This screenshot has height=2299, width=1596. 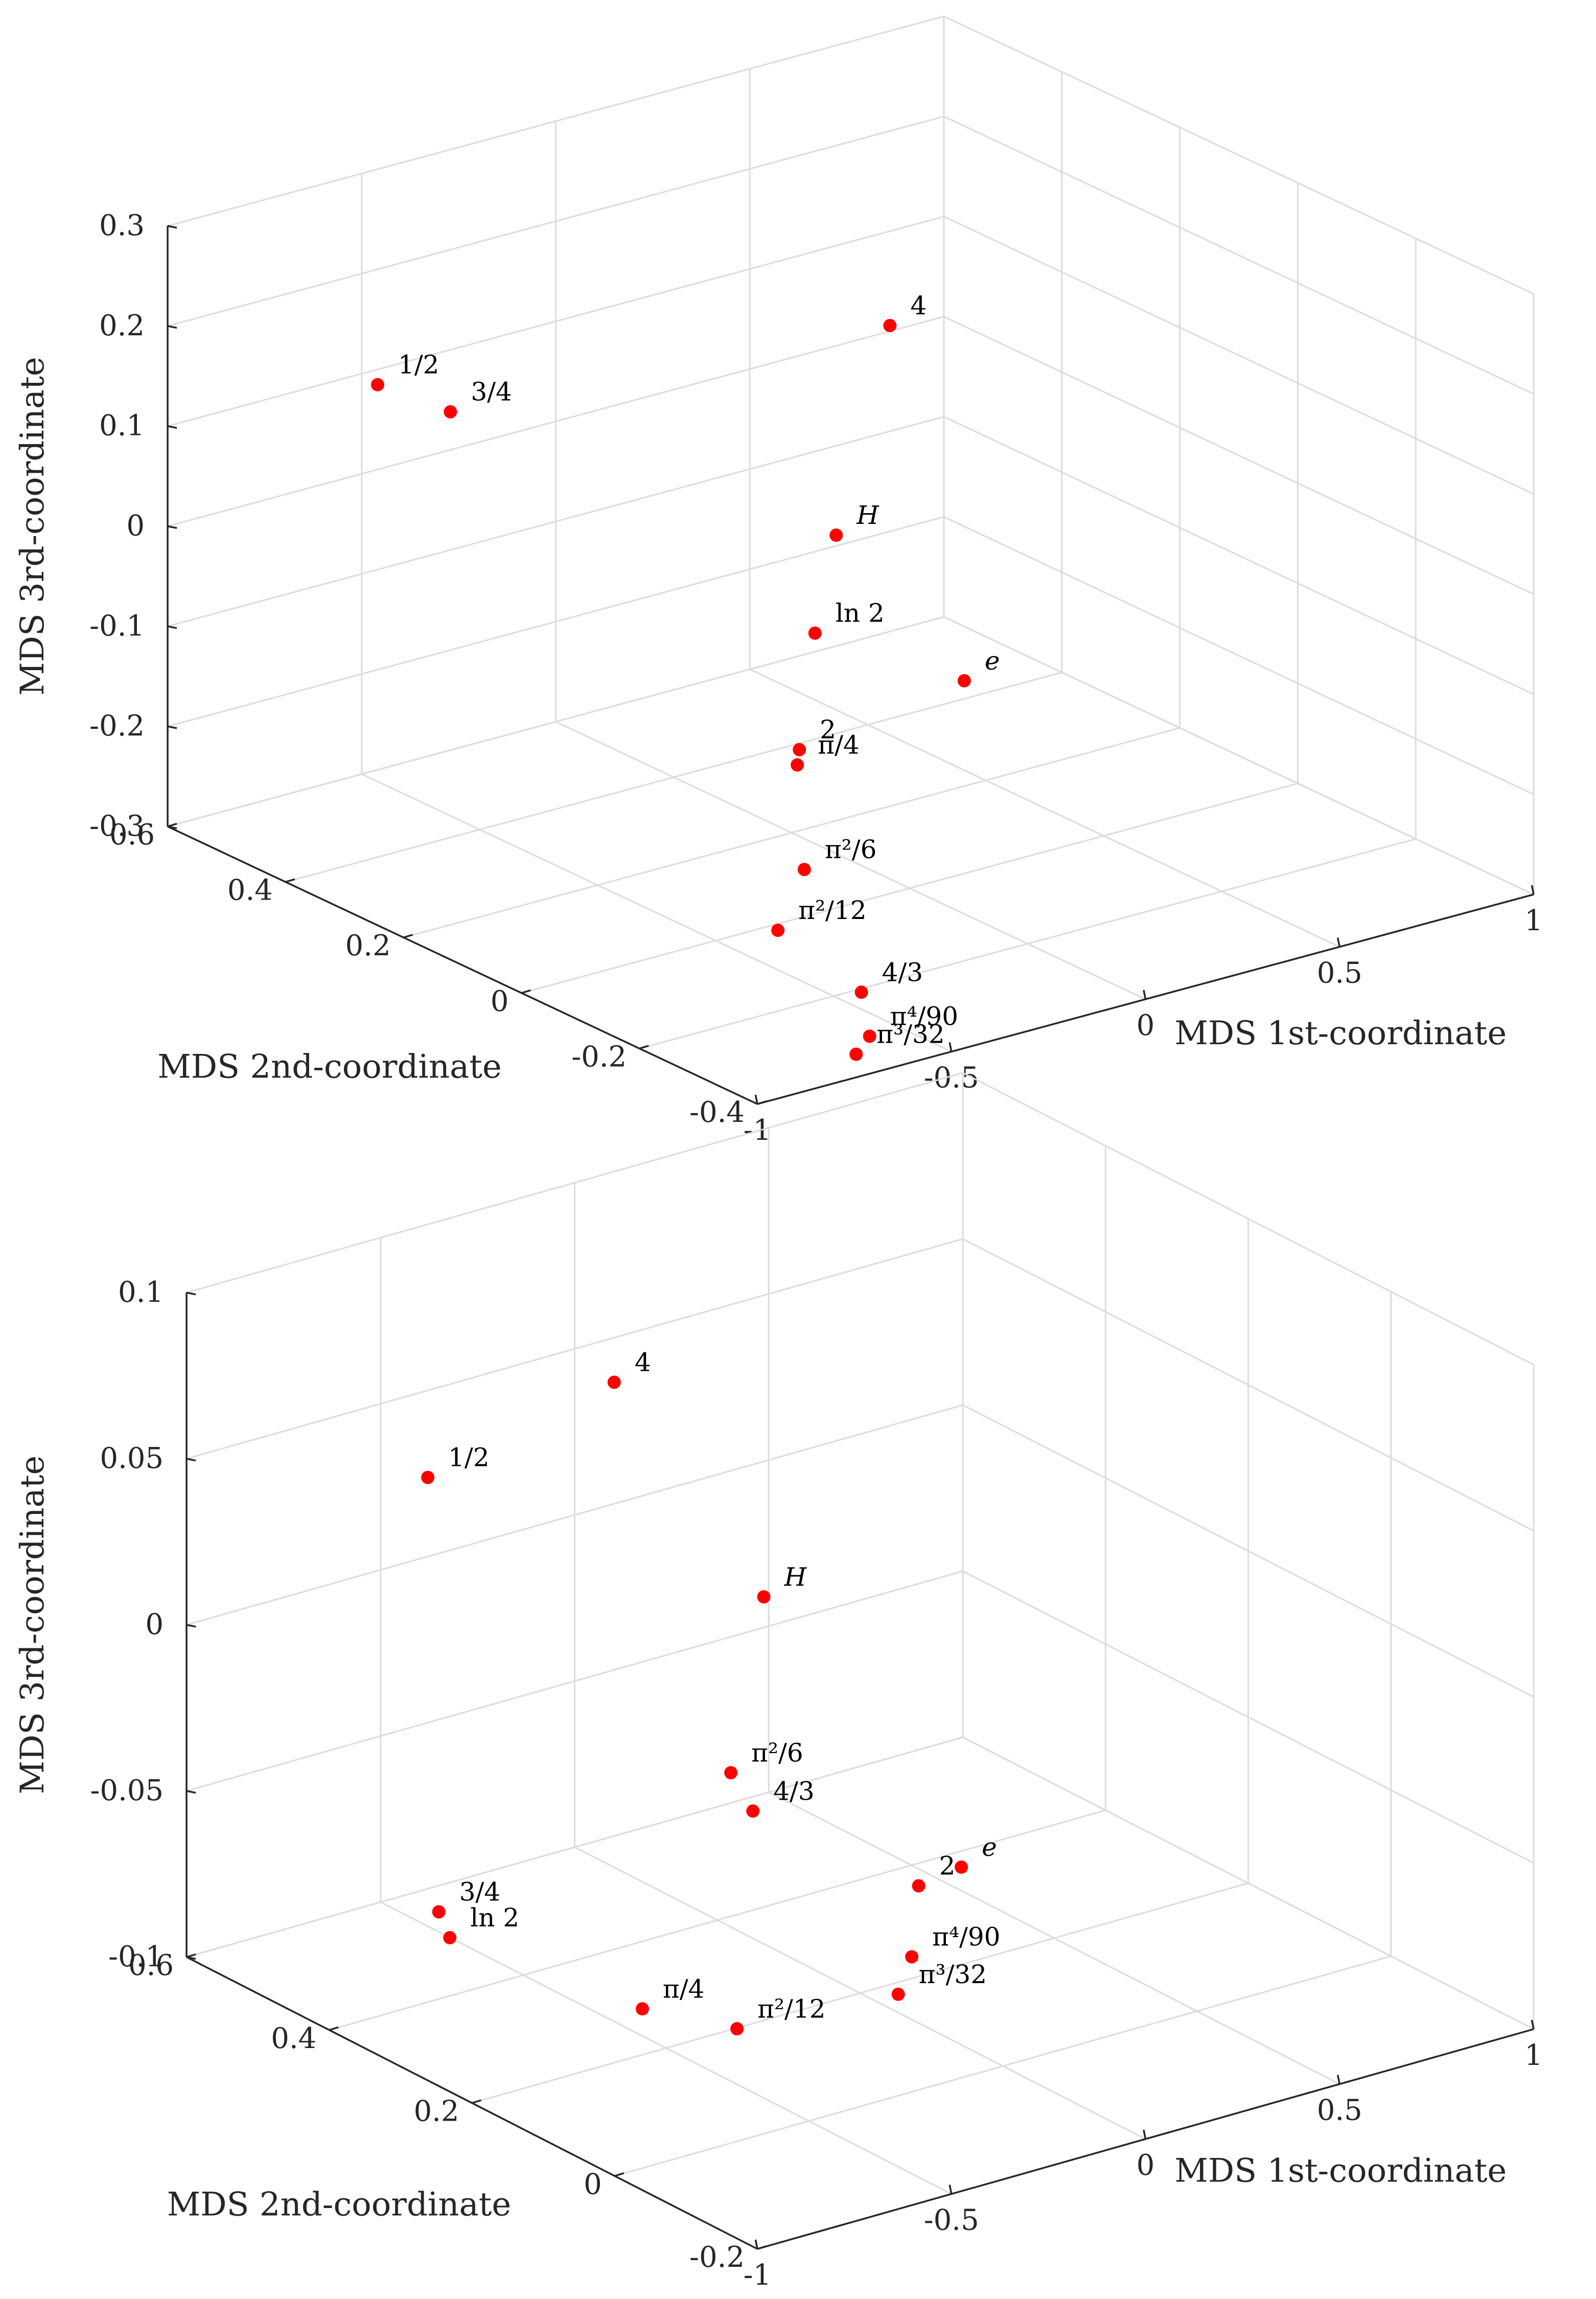 What do you see at coordinates (839, 745) in the screenshot?
I see `point-label: π/4` at bounding box center [839, 745].